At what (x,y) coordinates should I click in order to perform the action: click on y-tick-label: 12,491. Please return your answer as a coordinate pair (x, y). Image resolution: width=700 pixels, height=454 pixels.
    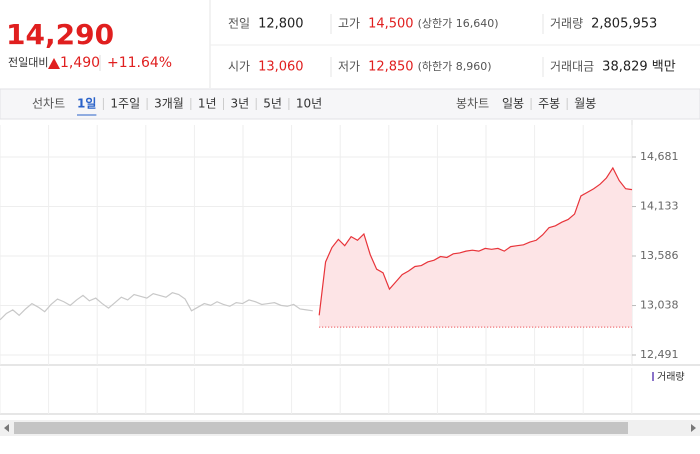
    Looking at the image, I should click on (659, 354).